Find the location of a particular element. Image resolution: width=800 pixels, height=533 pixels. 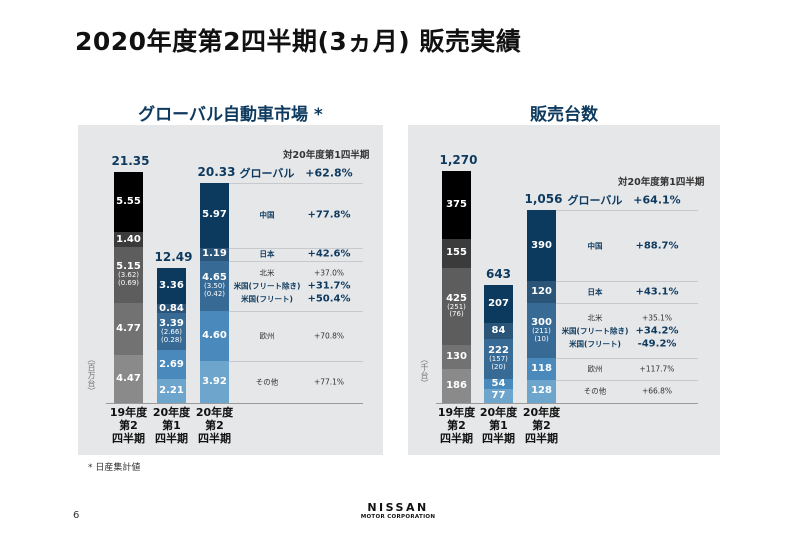

row-pct-us_fleet: +50.4% is located at coordinates (329, 299).